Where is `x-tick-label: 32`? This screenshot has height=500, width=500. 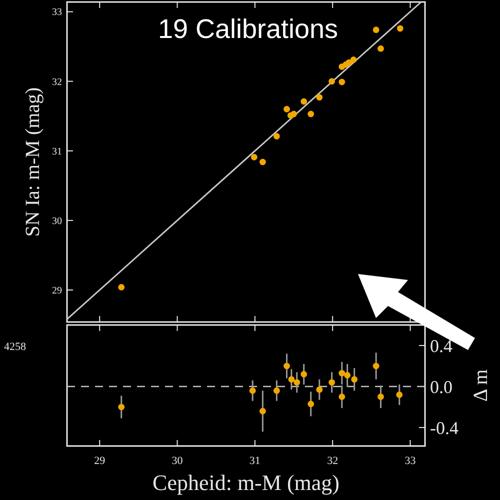 x-tick-label: 32 is located at coordinates (332, 461).